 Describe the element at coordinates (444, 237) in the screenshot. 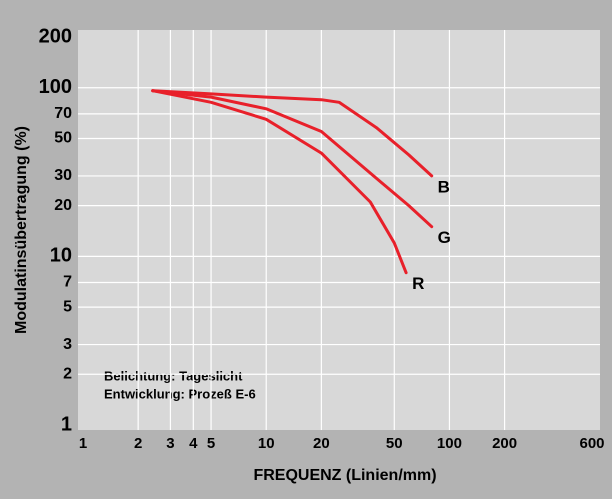

I see `series-label: G` at that location.